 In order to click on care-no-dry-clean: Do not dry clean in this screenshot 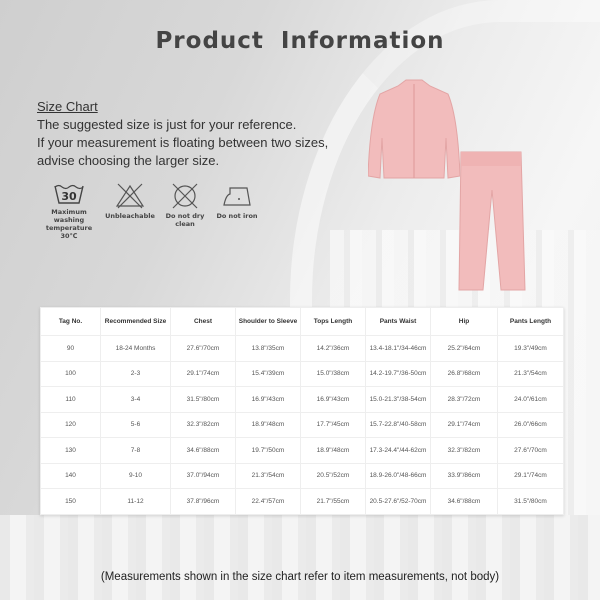, I will do `click(185, 205)`.